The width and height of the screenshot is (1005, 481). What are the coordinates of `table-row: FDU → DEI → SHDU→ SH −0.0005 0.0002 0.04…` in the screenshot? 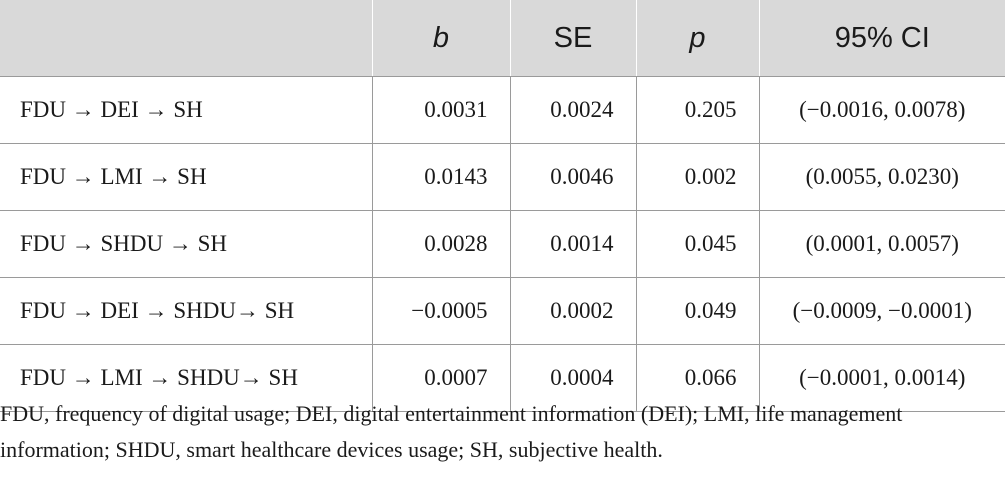 It's located at (502, 311).